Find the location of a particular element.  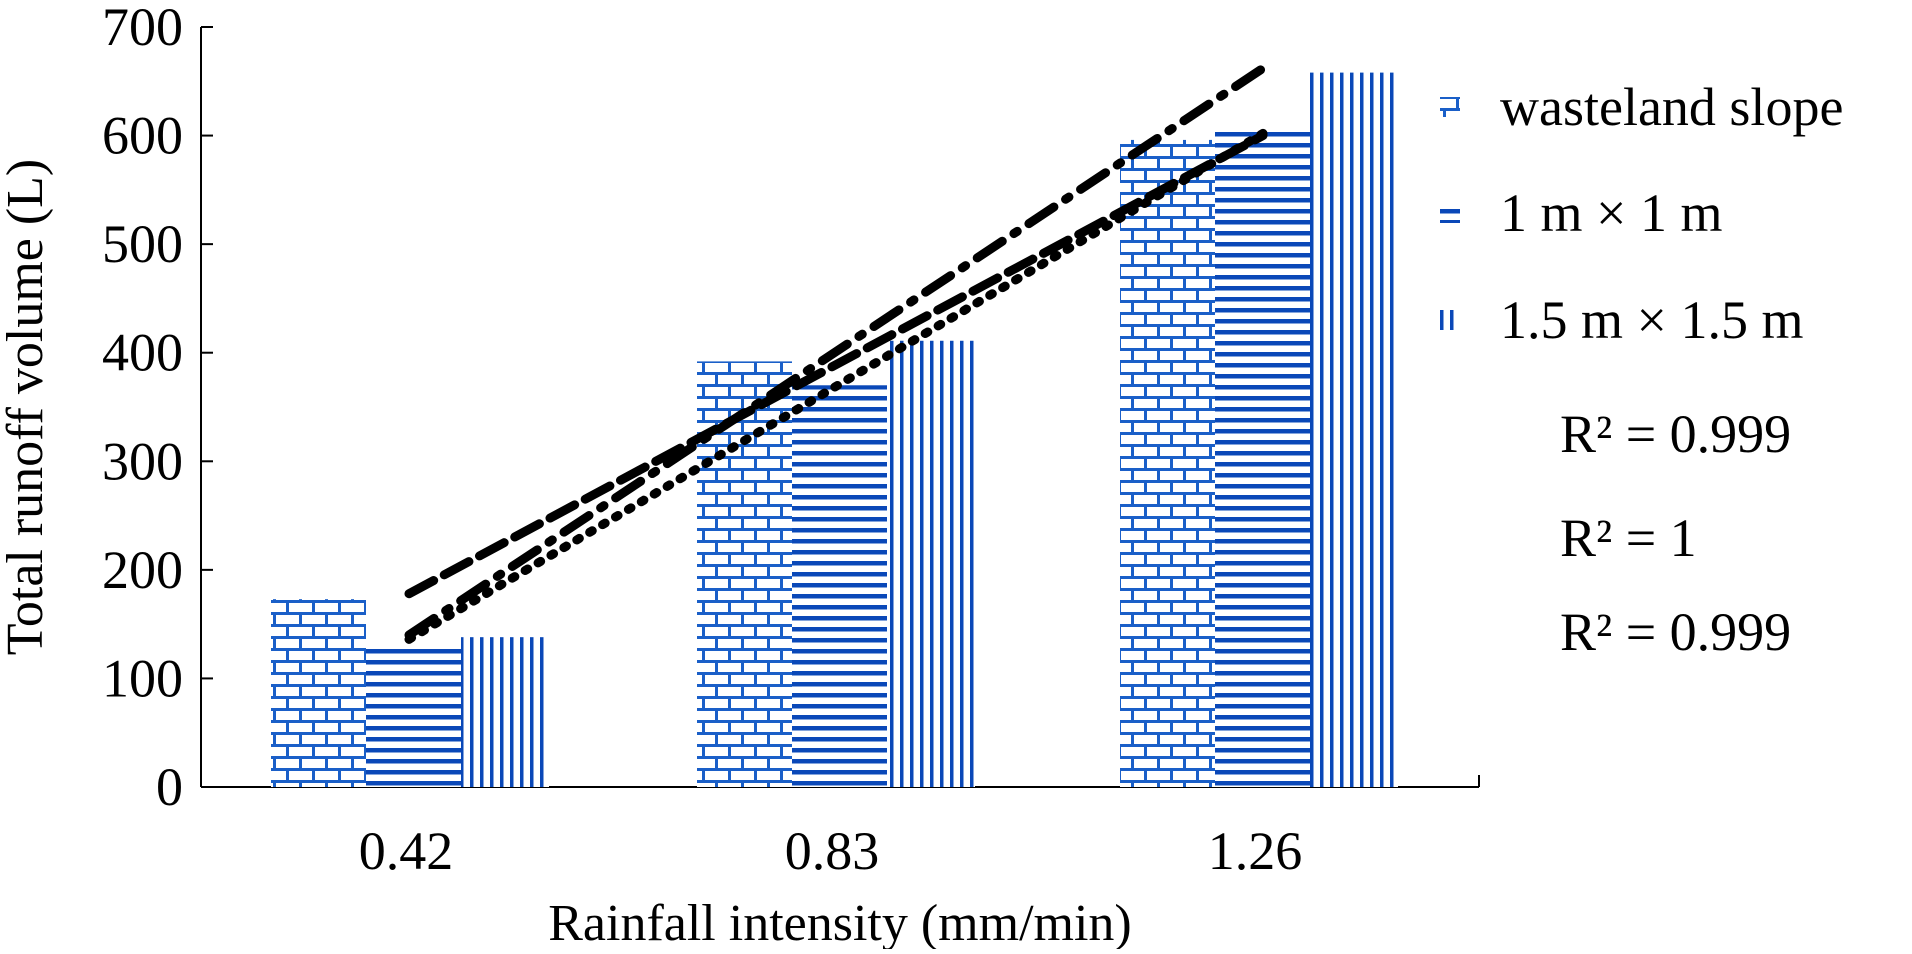

r-squared-annotation: R² = 1 is located at coordinates (1628, 538).